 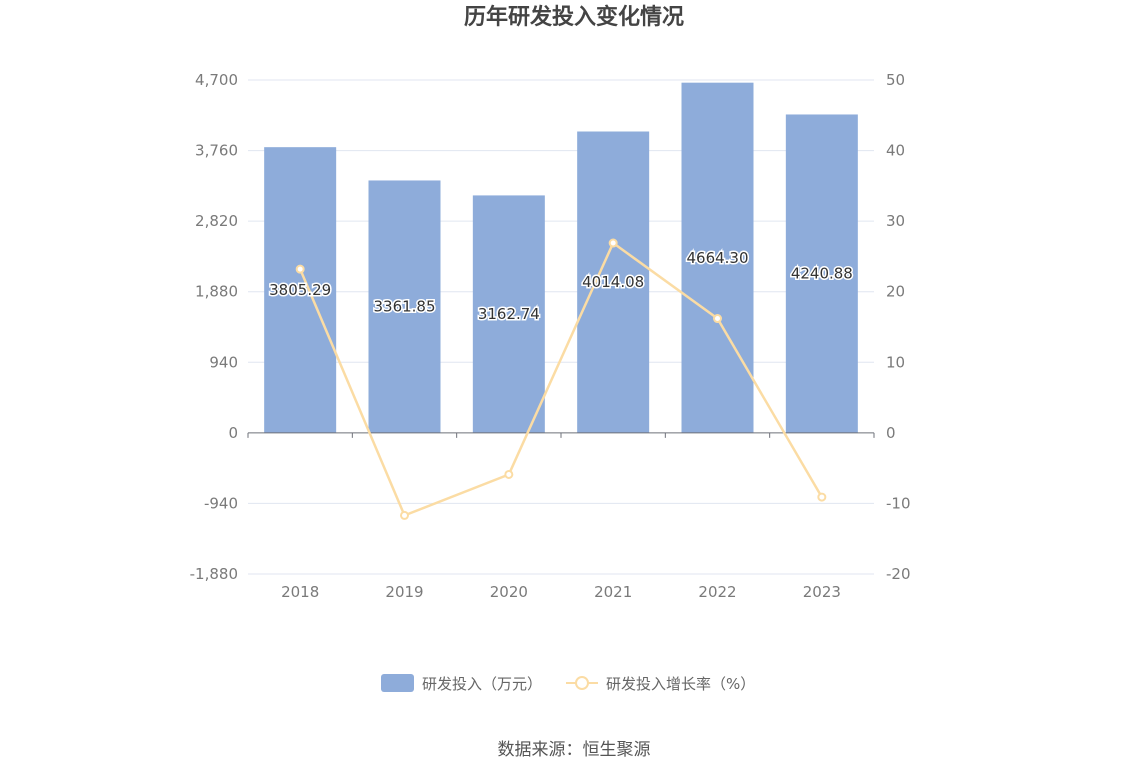 I want to click on bar-data-label: 3361.85, so click(x=404, y=307).